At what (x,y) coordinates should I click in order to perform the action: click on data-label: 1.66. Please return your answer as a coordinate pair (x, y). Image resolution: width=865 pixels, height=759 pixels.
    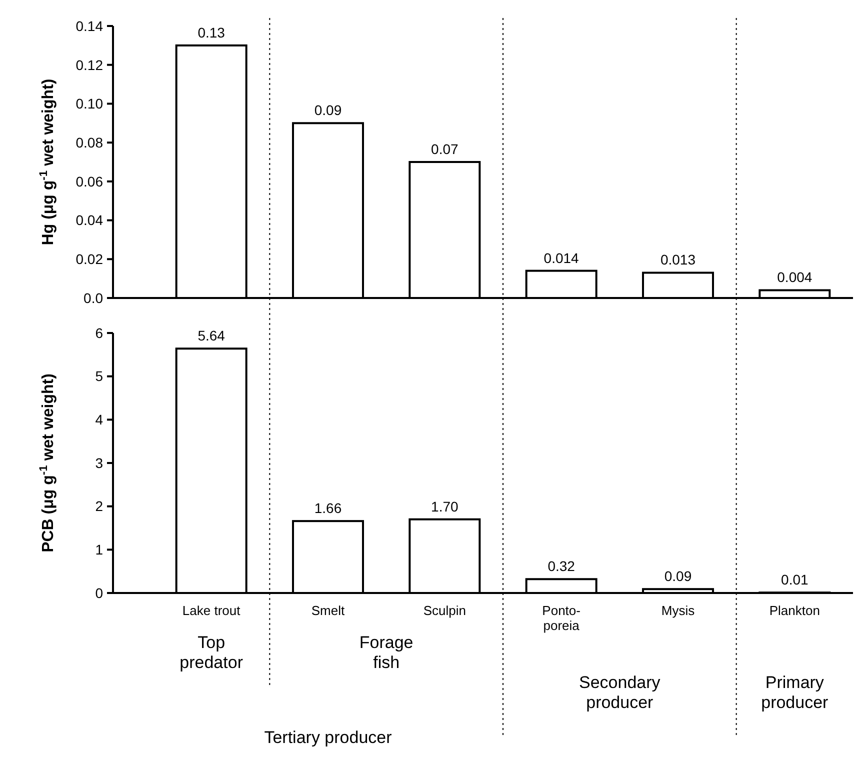
    Looking at the image, I should click on (328, 508).